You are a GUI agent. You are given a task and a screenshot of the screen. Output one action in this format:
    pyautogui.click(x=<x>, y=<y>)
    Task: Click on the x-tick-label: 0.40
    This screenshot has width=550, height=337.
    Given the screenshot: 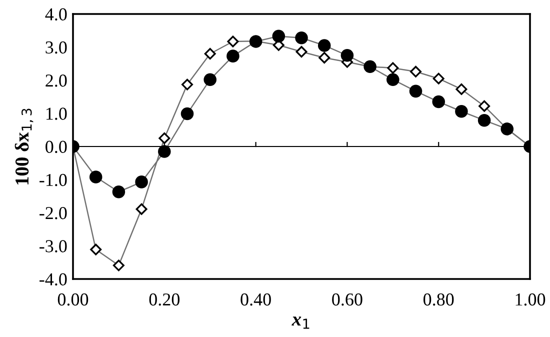 What is the action you would take?
    pyautogui.click(x=255, y=299)
    